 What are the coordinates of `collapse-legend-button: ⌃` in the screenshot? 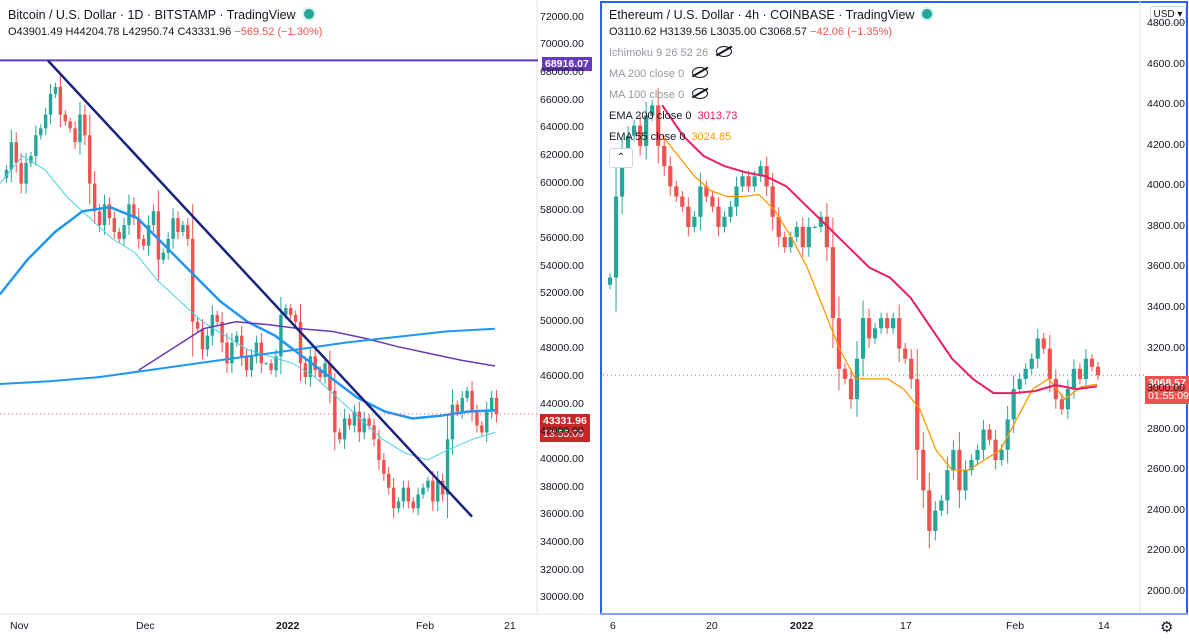 It's located at (621, 158).